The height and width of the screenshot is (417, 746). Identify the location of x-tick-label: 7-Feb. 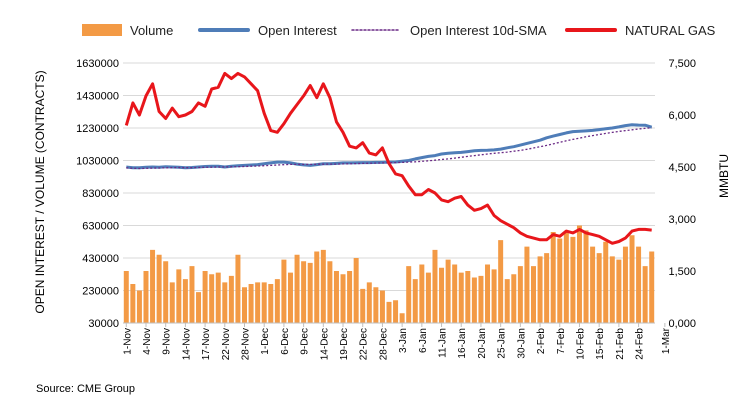
(561, 341).